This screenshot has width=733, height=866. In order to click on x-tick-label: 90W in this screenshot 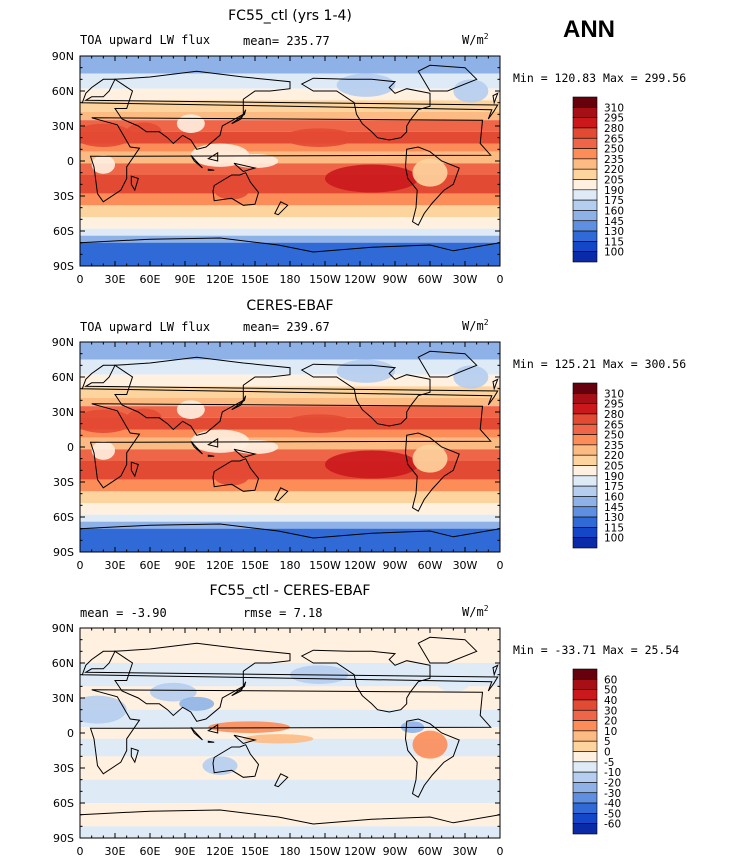, I will do `click(395, 851)`.